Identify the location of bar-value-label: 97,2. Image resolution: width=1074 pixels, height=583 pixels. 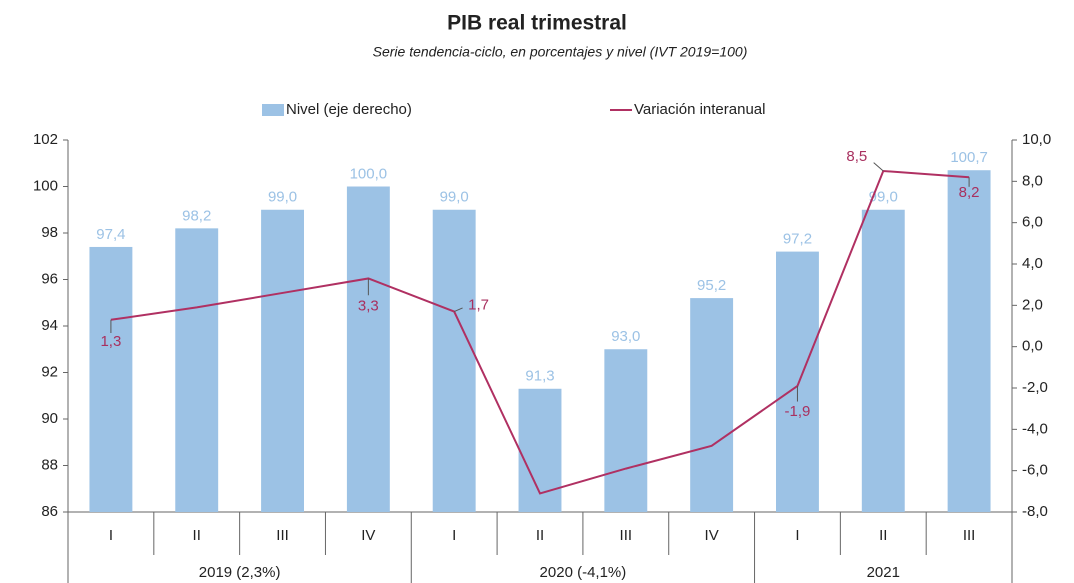
(797, 239).